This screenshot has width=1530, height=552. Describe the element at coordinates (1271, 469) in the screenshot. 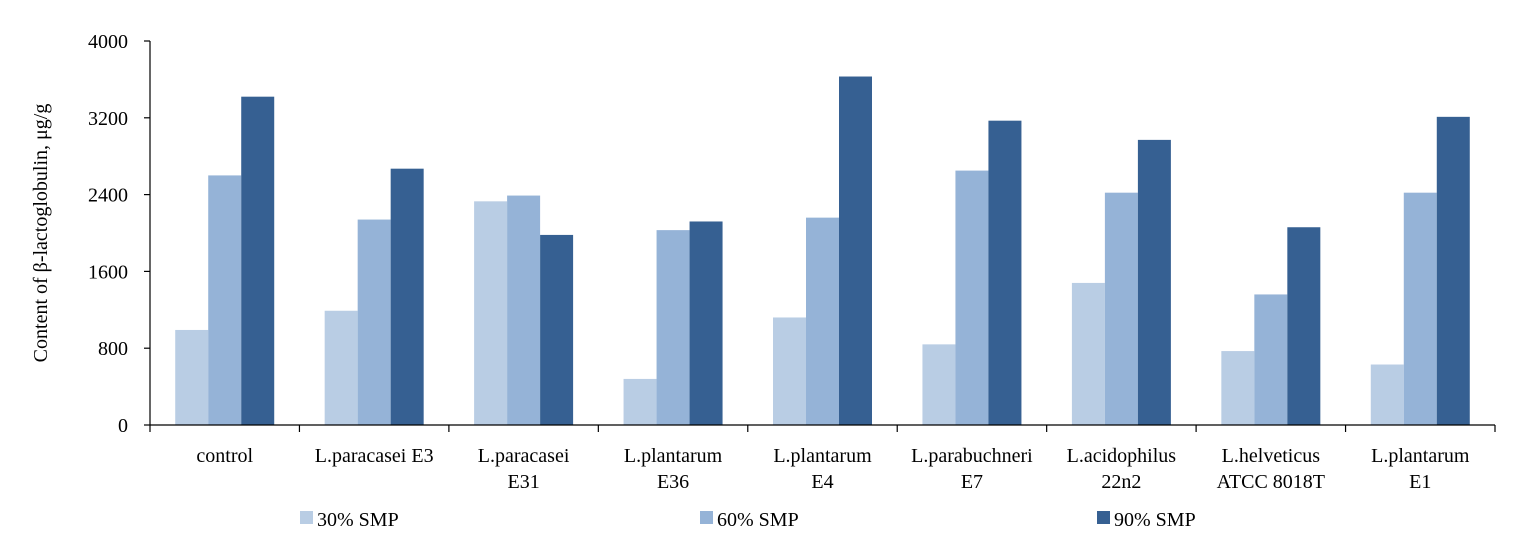

I see `x-tick-label: L.helveticus ATCC 8018T` at that location.